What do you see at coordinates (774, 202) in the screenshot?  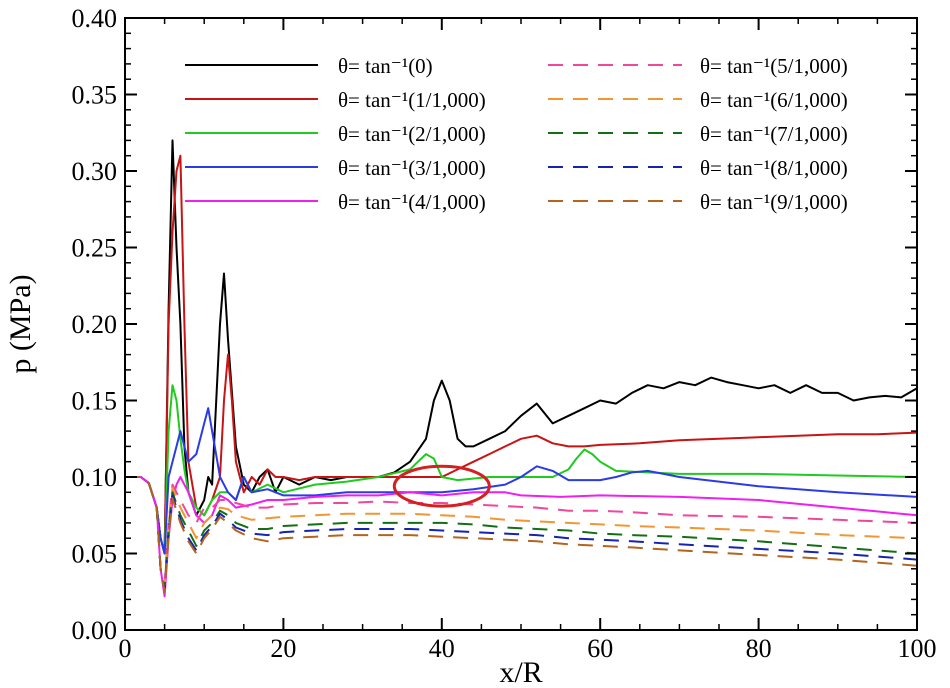 I see `legend-label-9: θ= tan⁻¹(9/1,000)` at bounding box center [774, 202].